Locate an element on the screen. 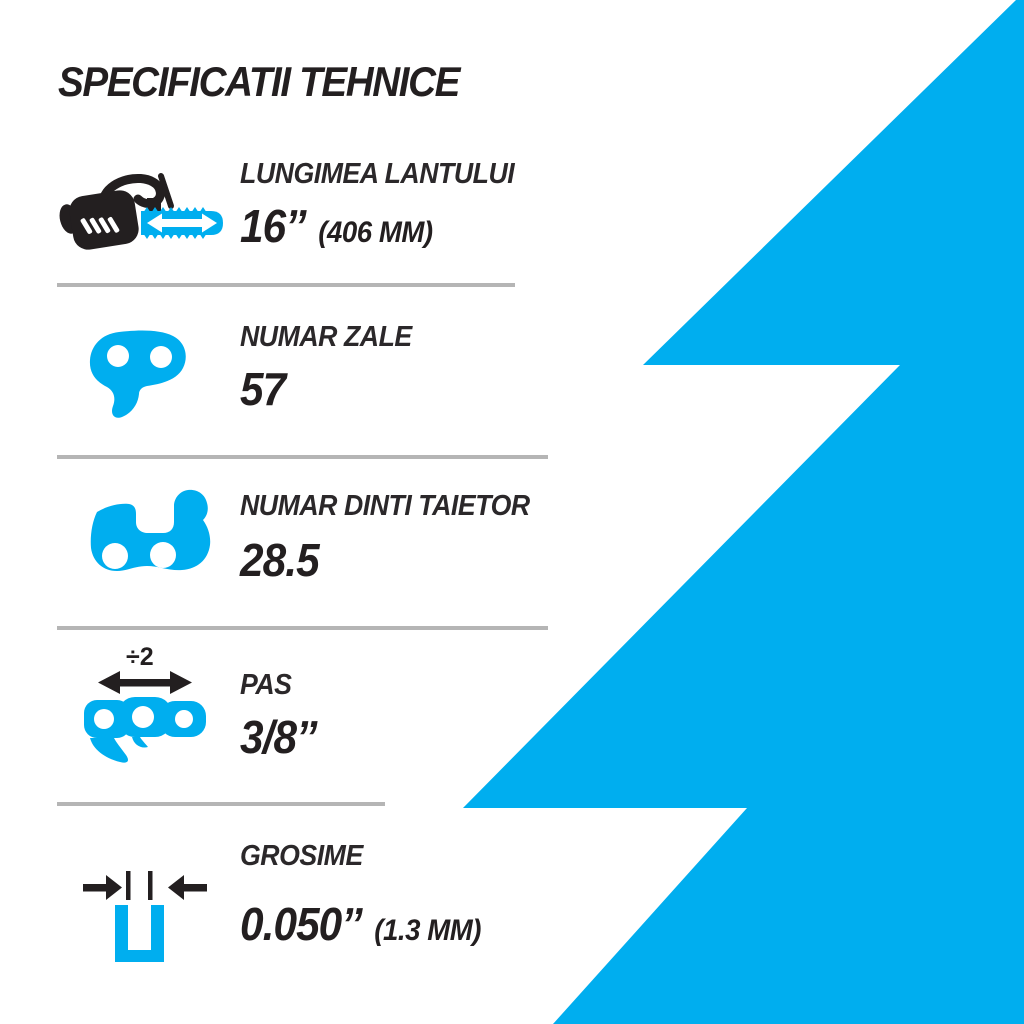 Image resolution: width=1024 pixels, height=1024 pixels. spec-label: NUMAR DINTI TAIETOR is located at coordinates (385, 506).